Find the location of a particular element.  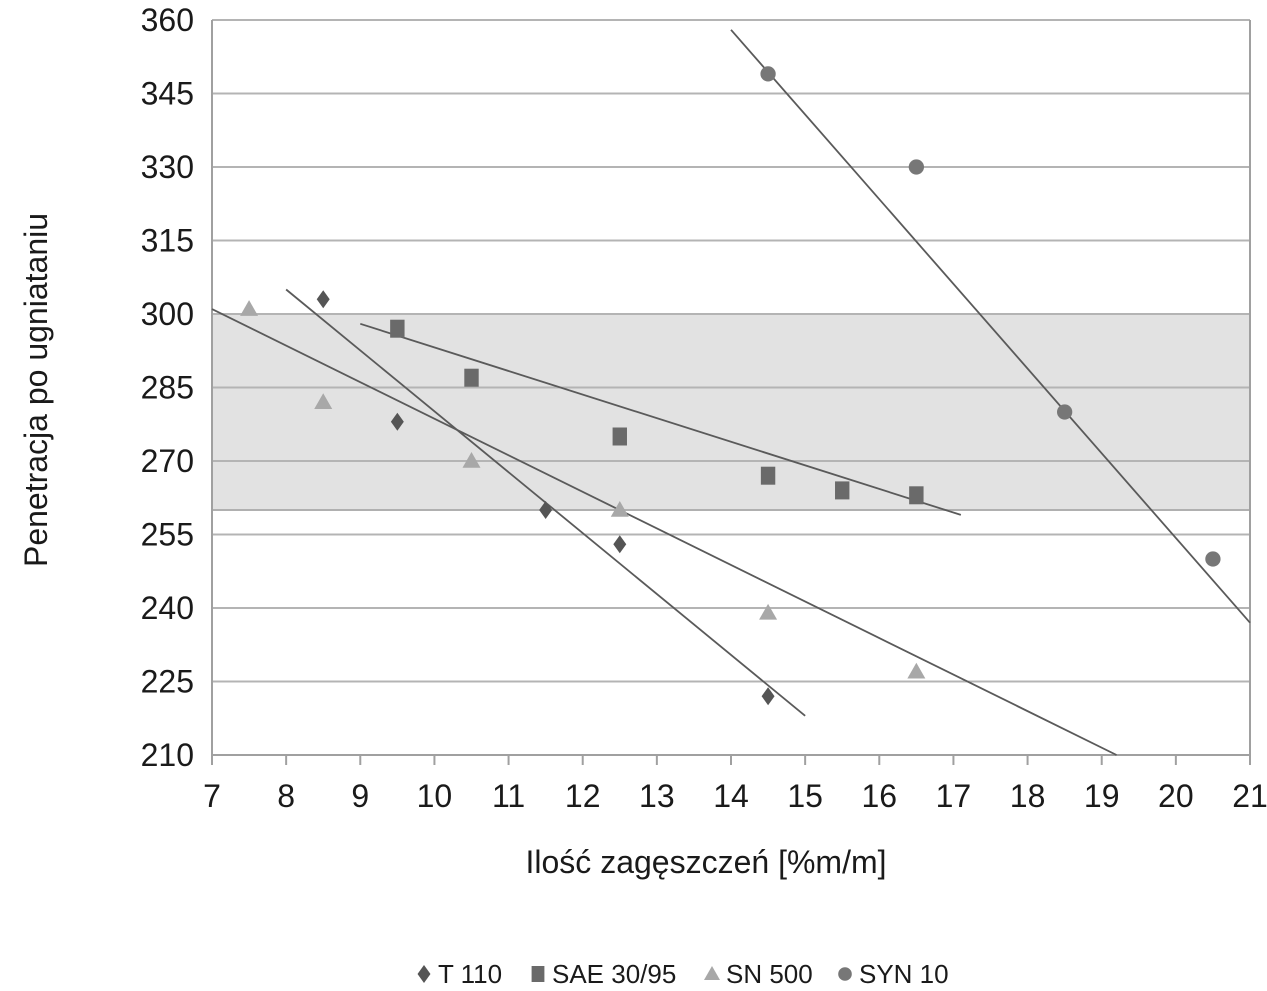

y-tick-label: 210 is located at coordinates (167, 755).